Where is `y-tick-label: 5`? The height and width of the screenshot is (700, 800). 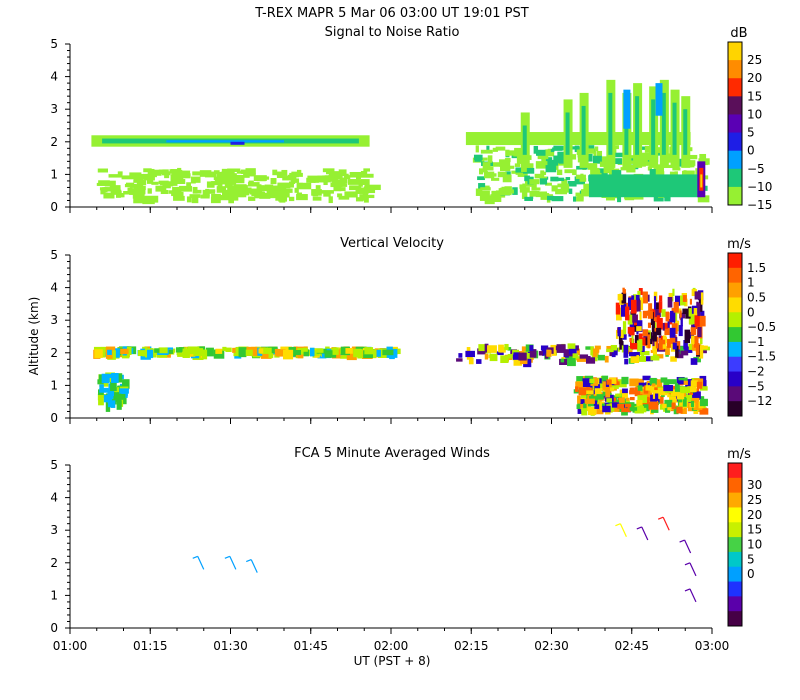 y-tick-label: 5 is located at coordinates (54, 44).